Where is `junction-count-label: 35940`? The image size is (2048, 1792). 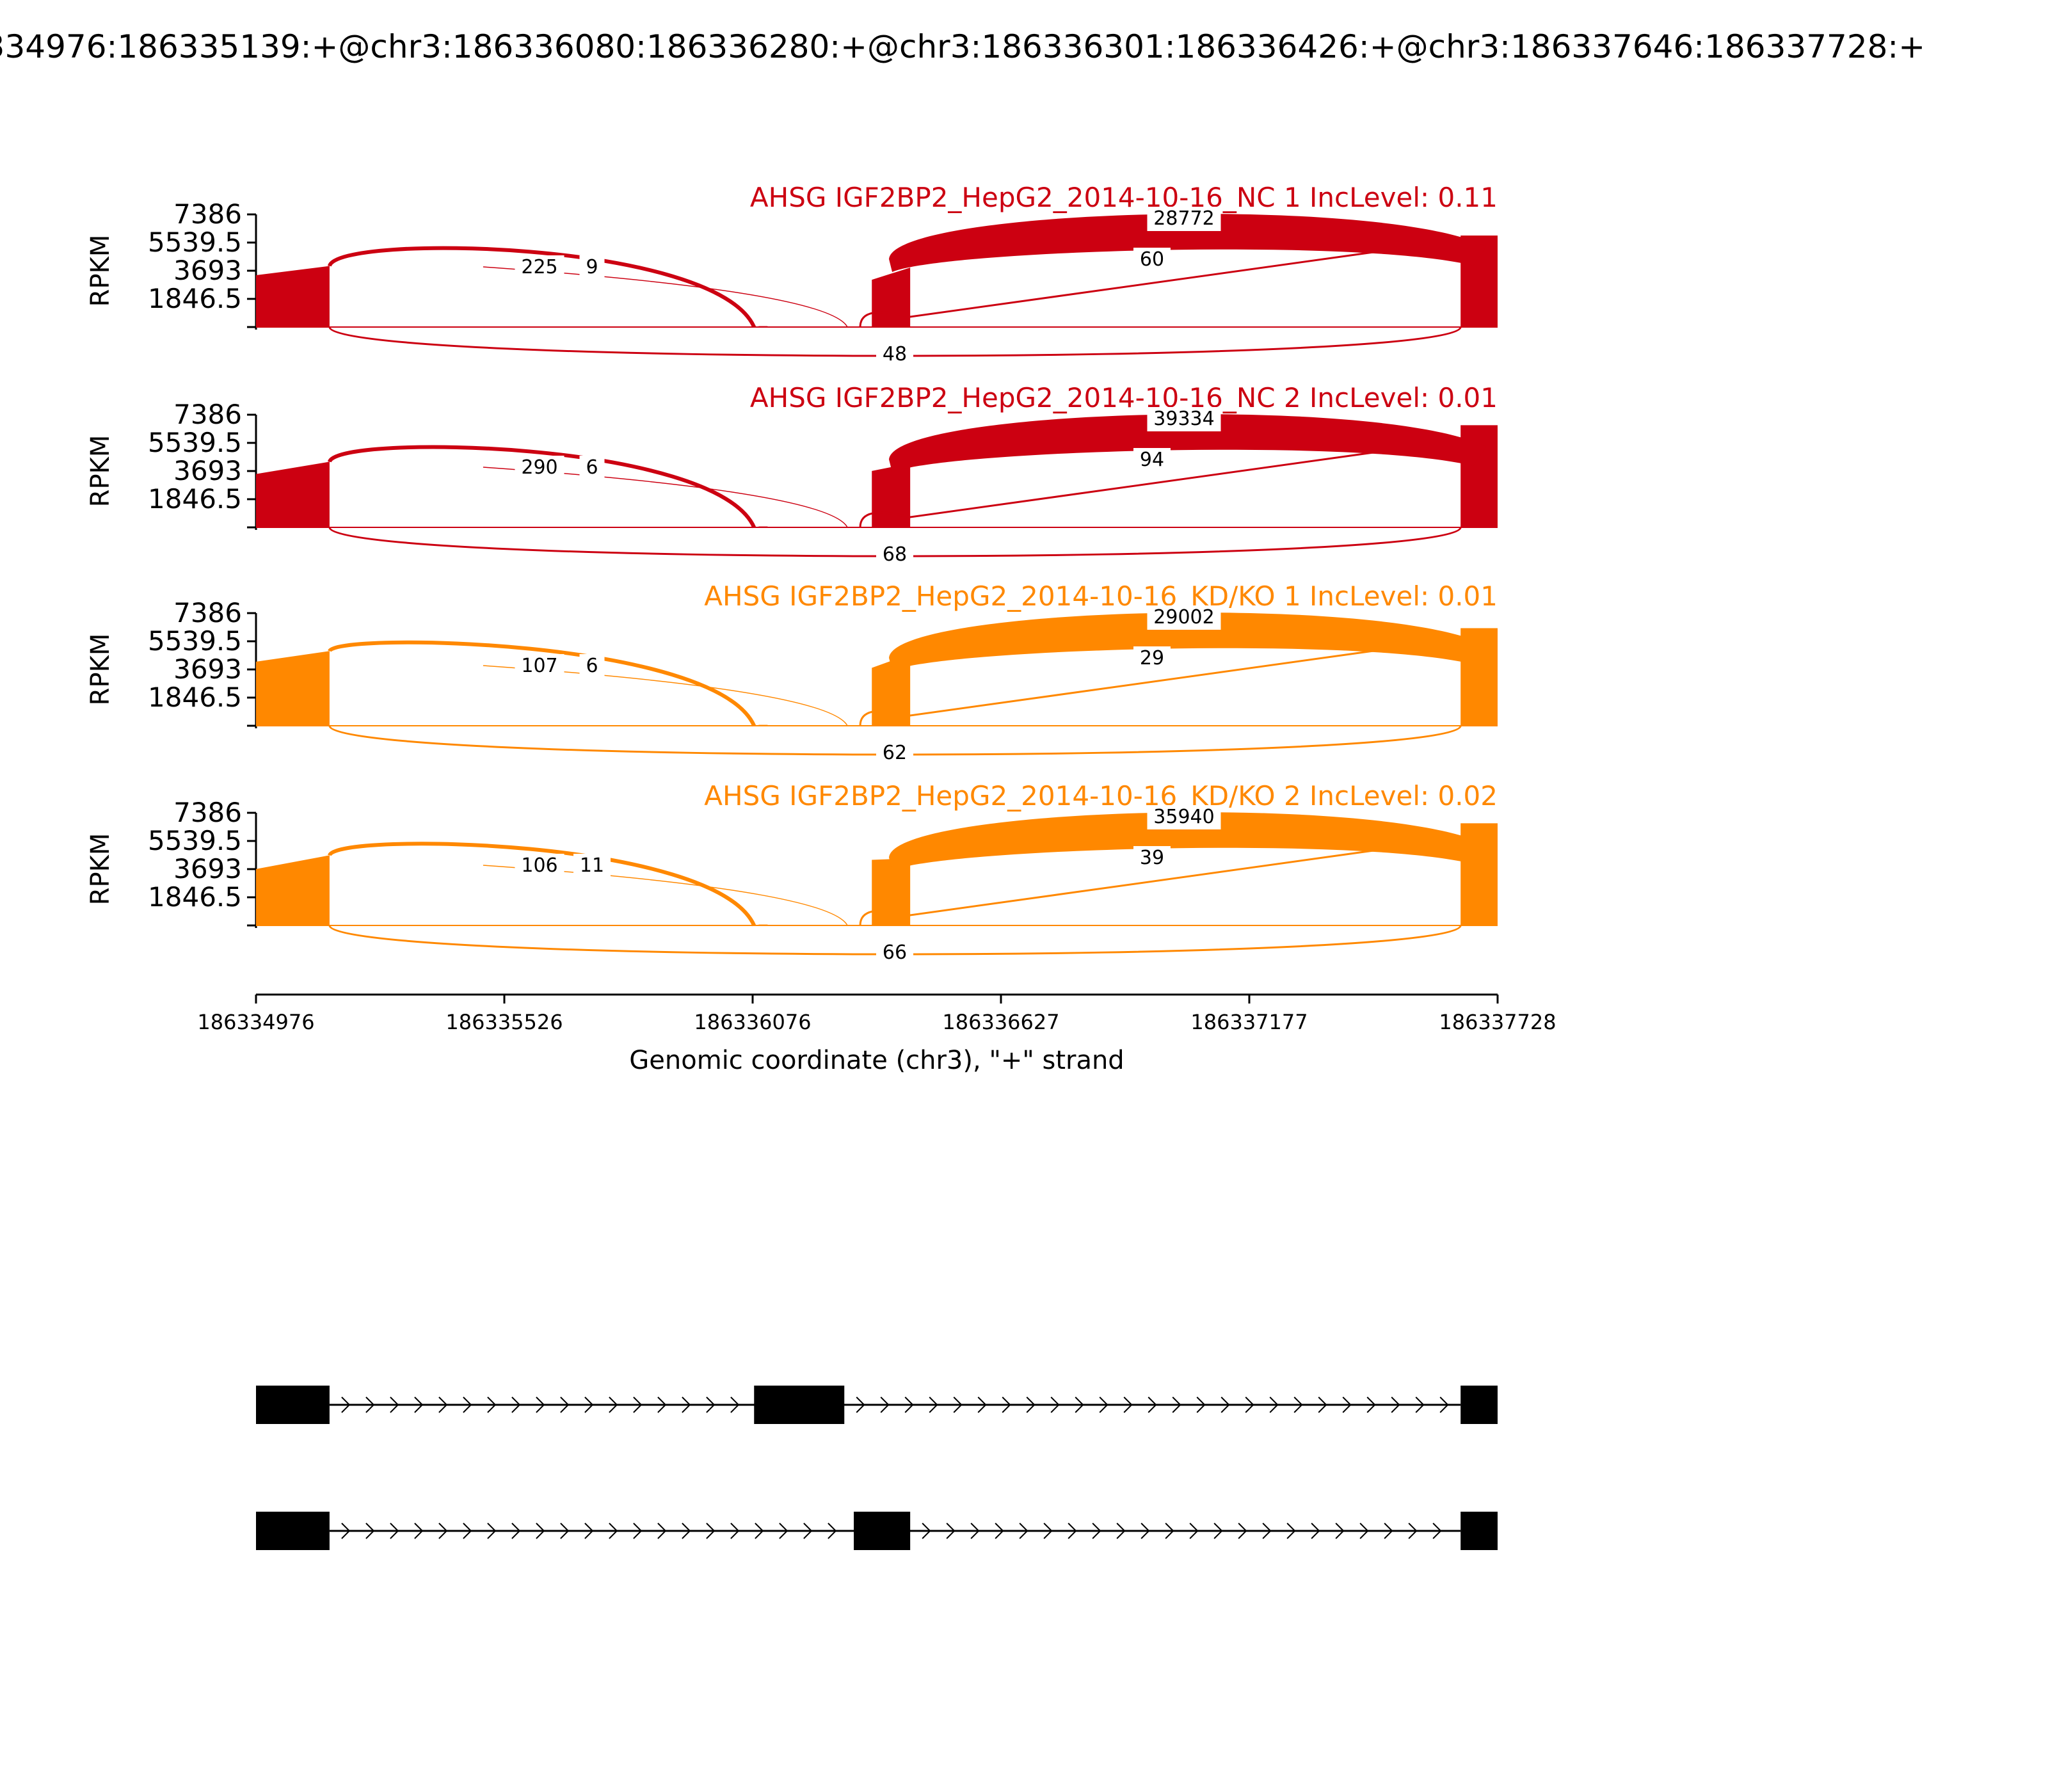 junction-count-label: 35940 is located at coordinates (1183, 817).